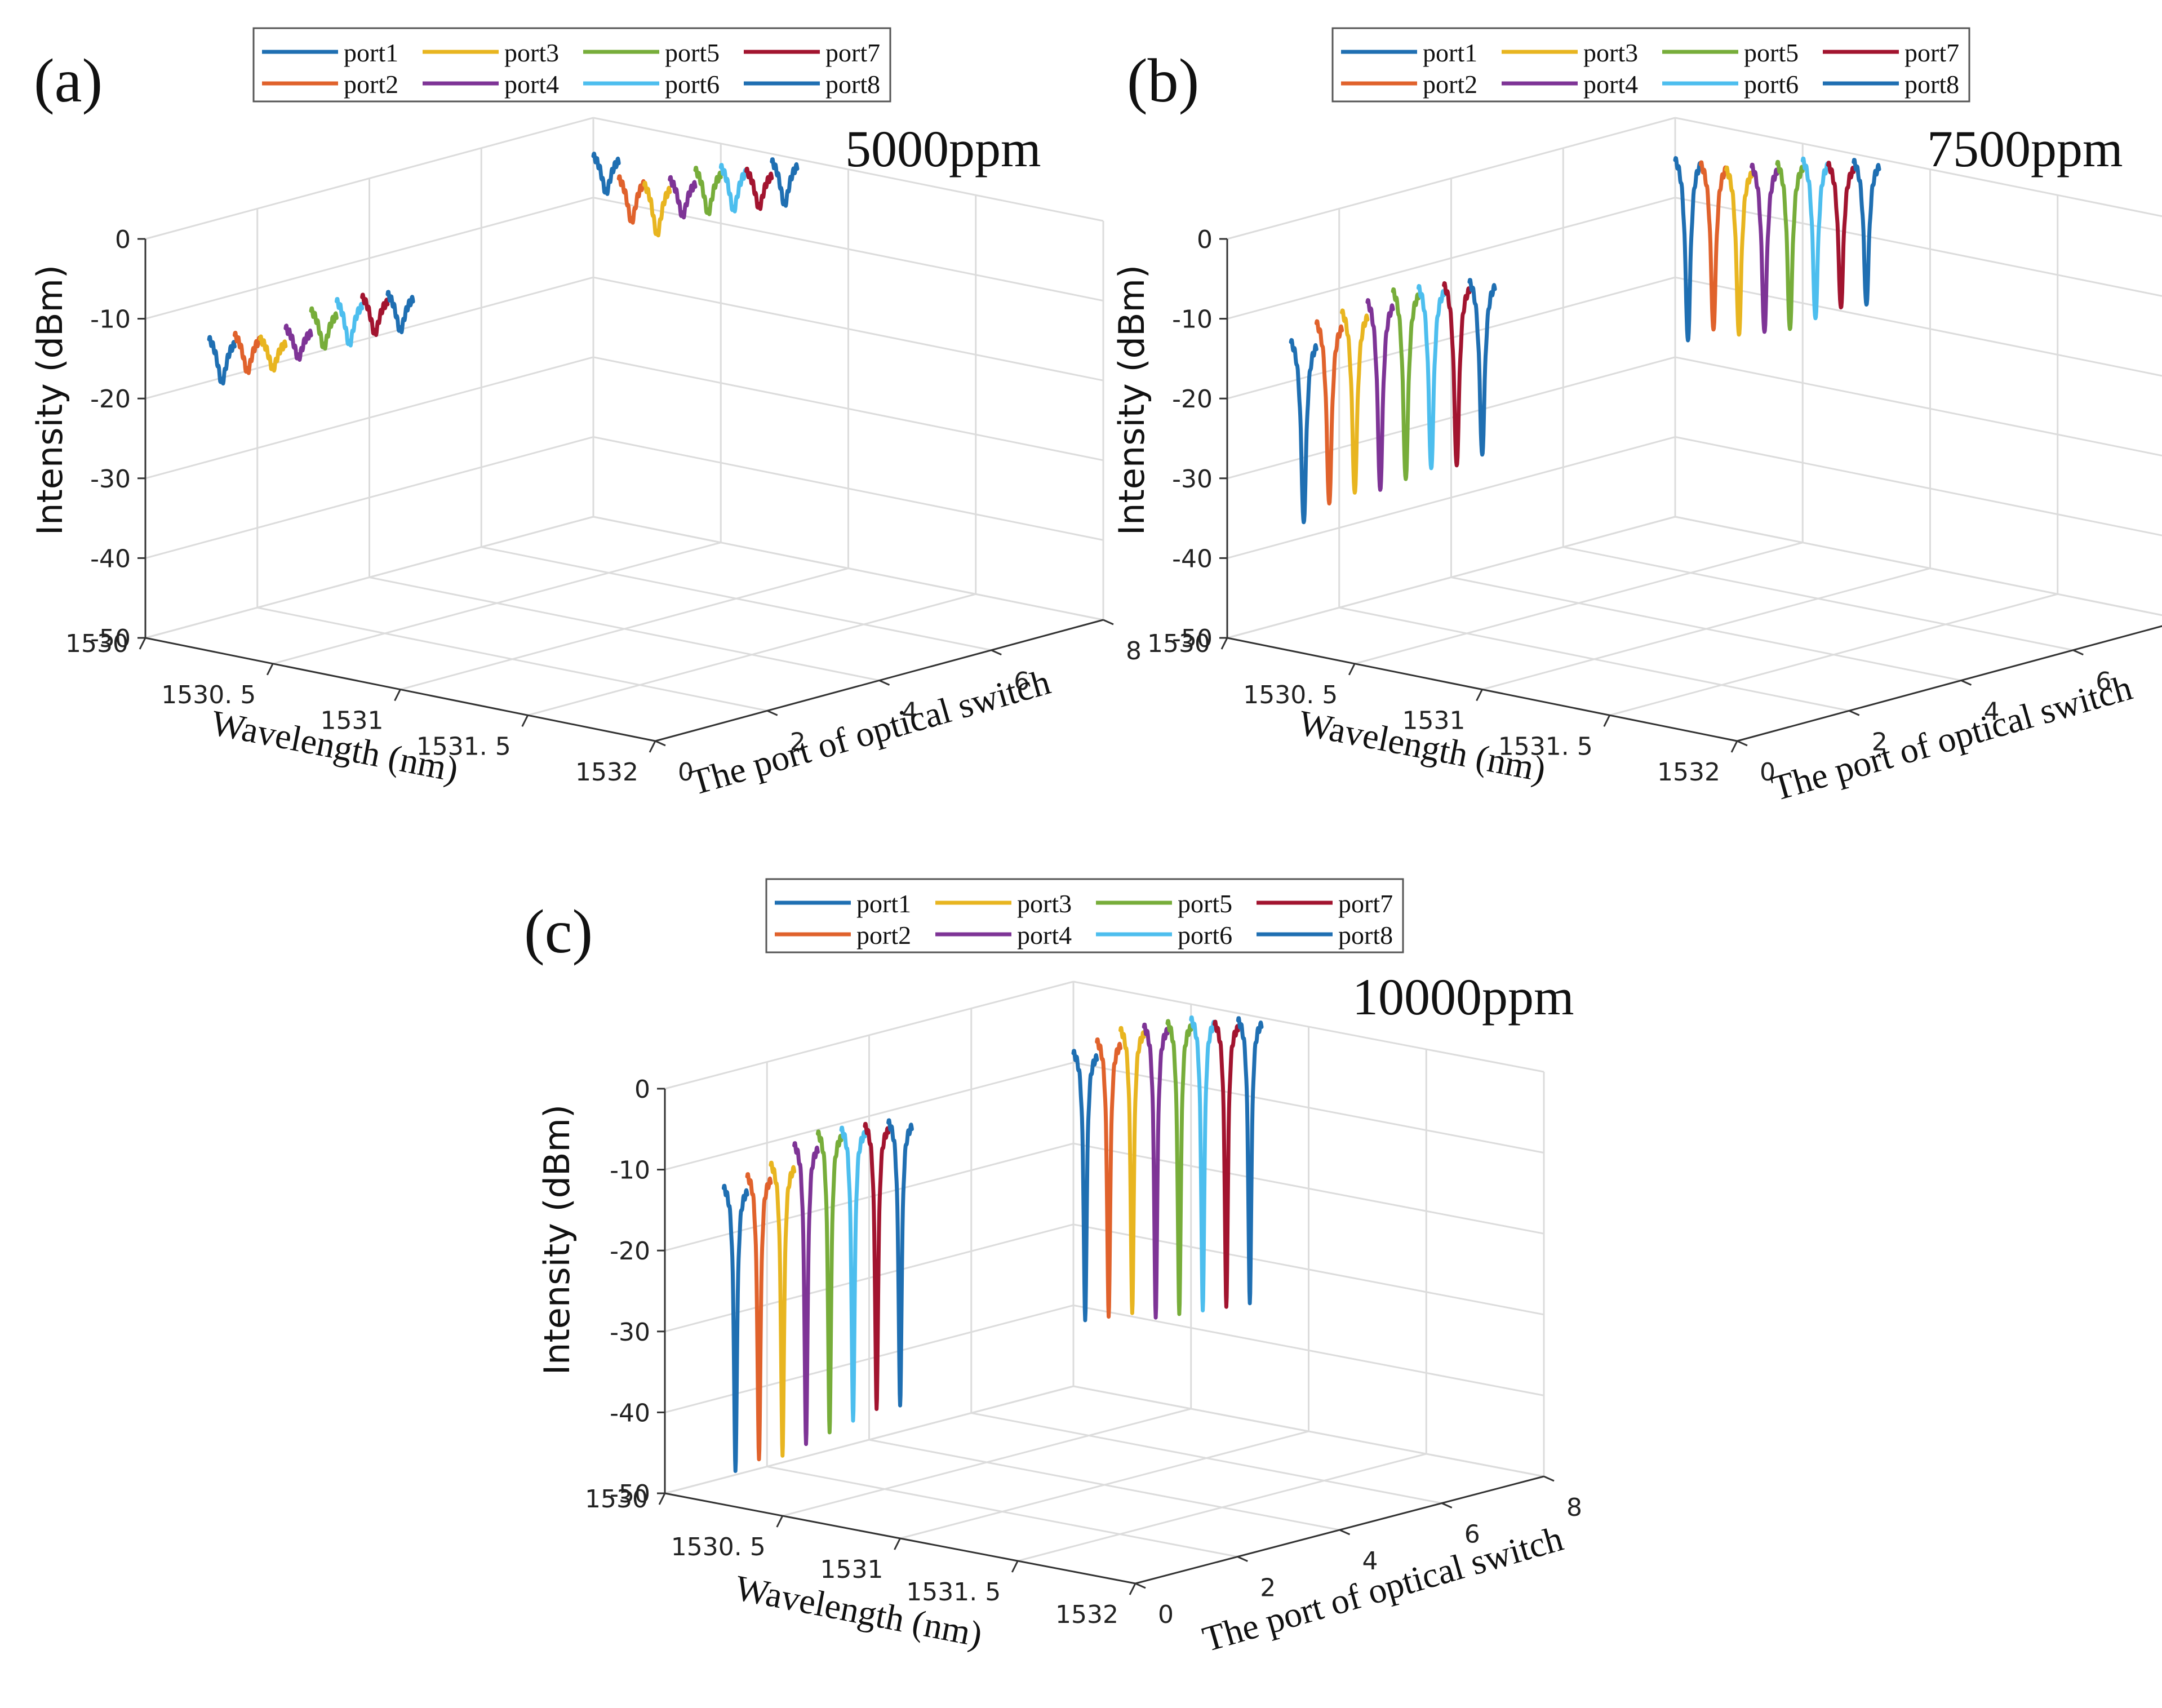 This screenshot has height=1708, width=2162. Describe the element at coordinates (1268, 1588) in the screenshot. I see `y-tick-label: 2` at that location.